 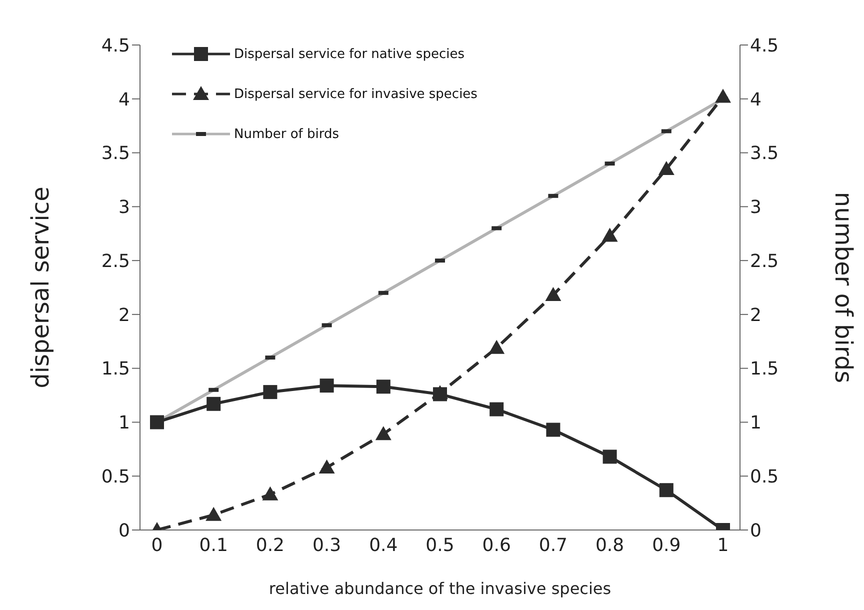 I want to click on legend-label: Dispersal service for invasive species, so click(x=356, y=94).